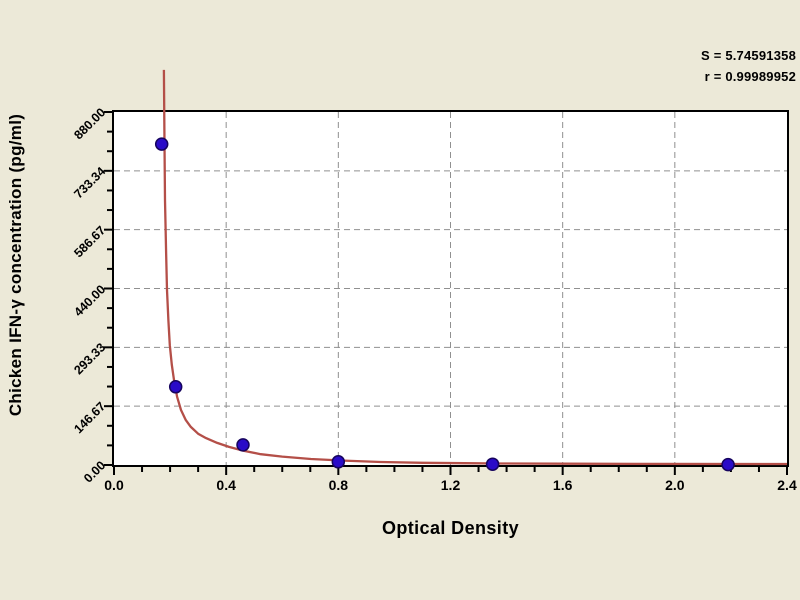 Image resolution: width=800 pixels, height=600 pixels. Describe the element at coordinates (787, 485) in the screenshot. I see `x-tick-label: 2.4` at that location.